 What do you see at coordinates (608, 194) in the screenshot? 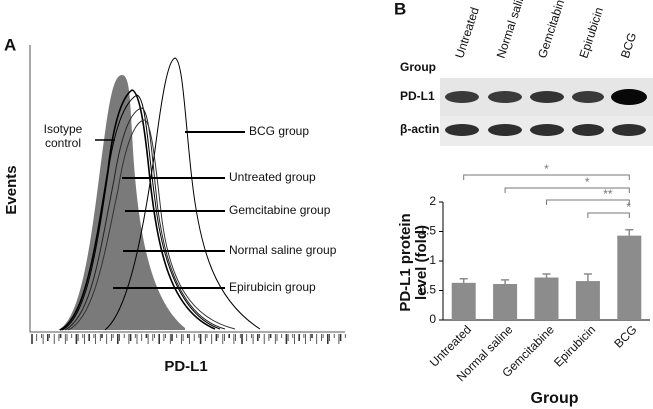
I see `significance-label: **` at bounding box center [608, 194].